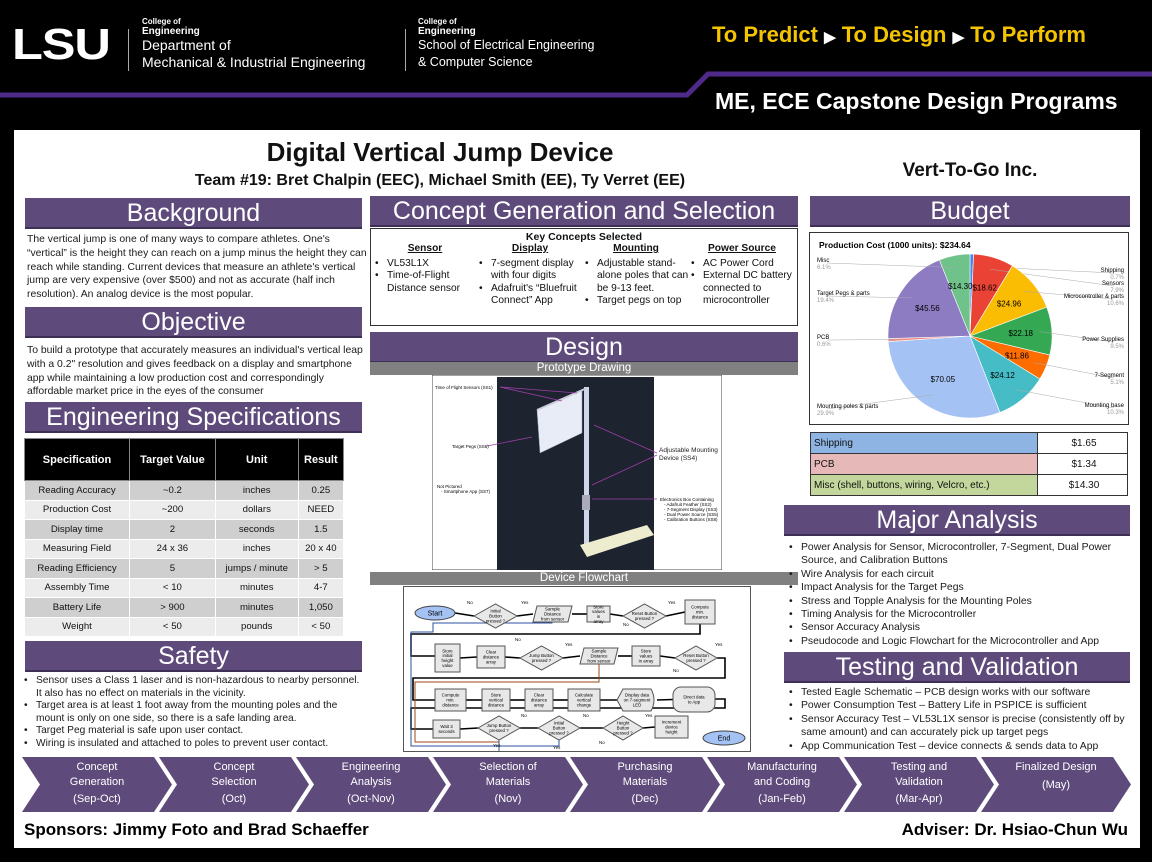  Describe the element at coordinates (497, 745) in the screenshot. I see `flow-edge-label: Yes` at that location.